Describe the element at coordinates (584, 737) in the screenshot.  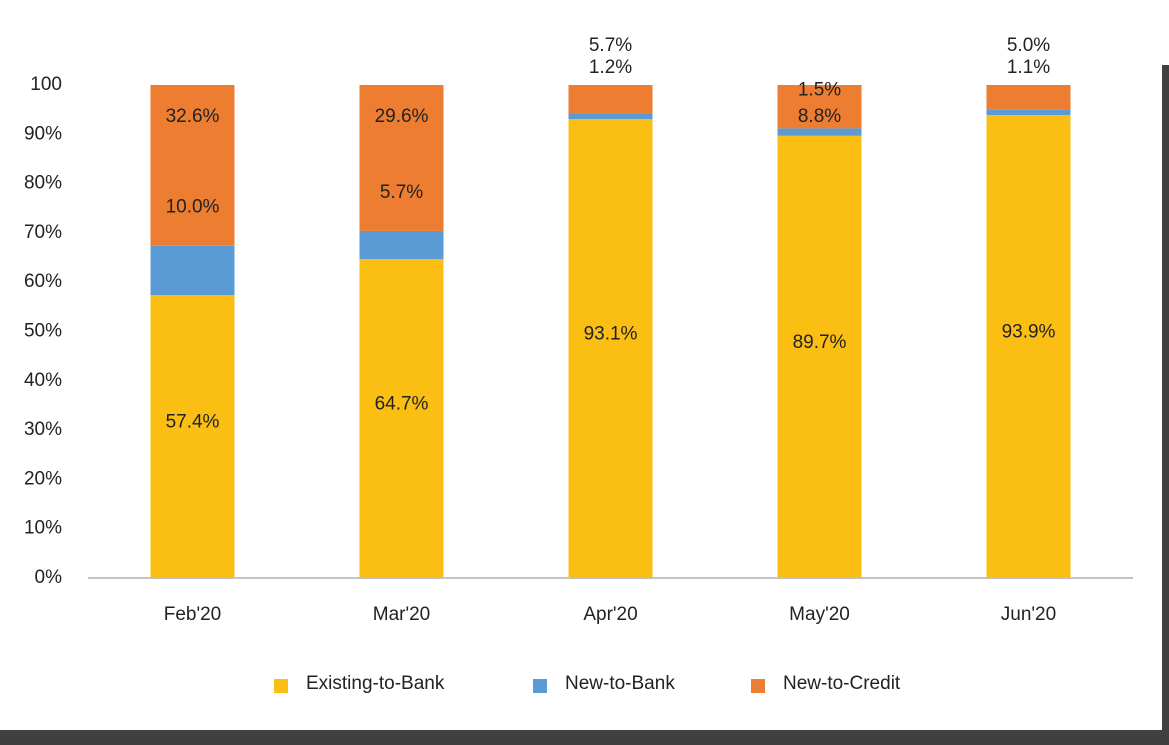
I see `bottom-border` at that location.